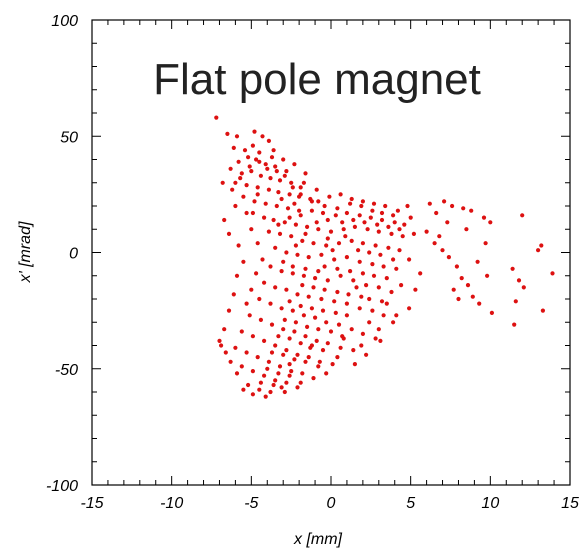 The image size is (581, 551). I want to click on y-tick-label: -100, so click(62, 486).